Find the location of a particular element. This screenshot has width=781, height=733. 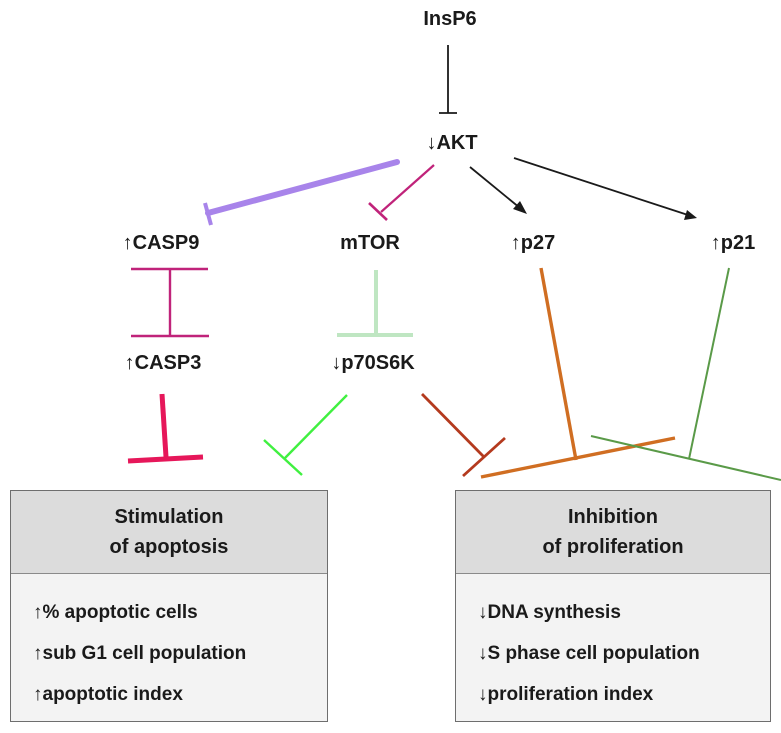

mtor-inhibits-p70s6k-link is located at coordinates (375, 303).